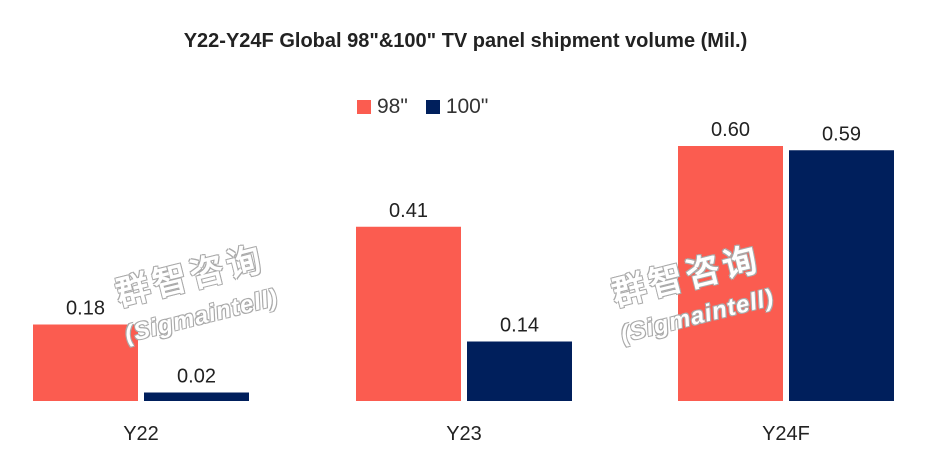  What do you see at coordinates (196, 377) in the screenshot?
I see `data-label-Y22-100: 0.02` at bounding box center [196, 377].